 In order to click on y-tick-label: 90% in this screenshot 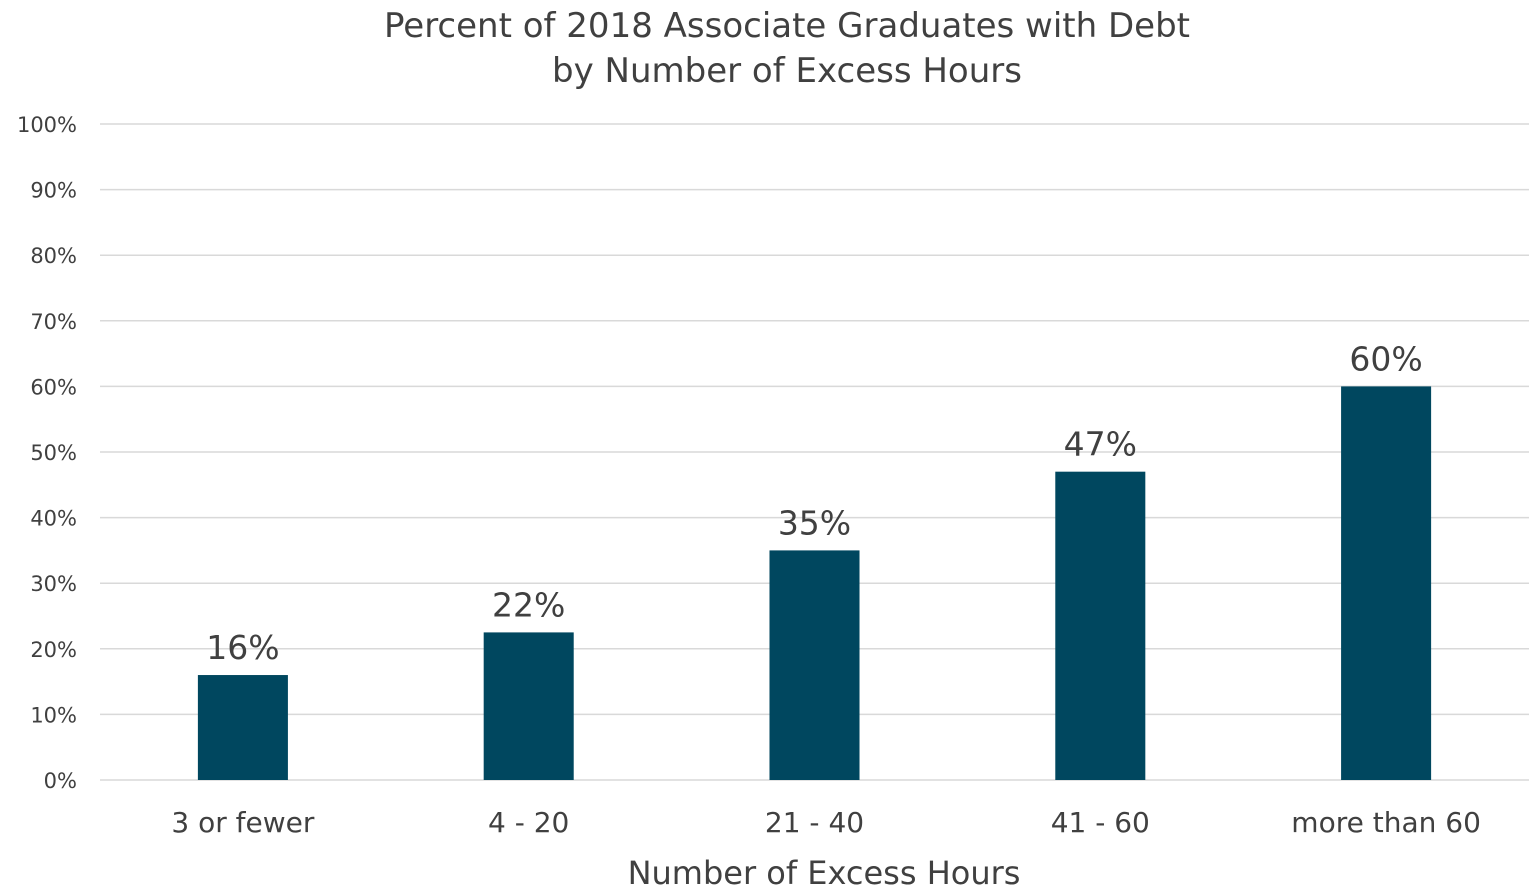, I will do `click(53, 191)`.